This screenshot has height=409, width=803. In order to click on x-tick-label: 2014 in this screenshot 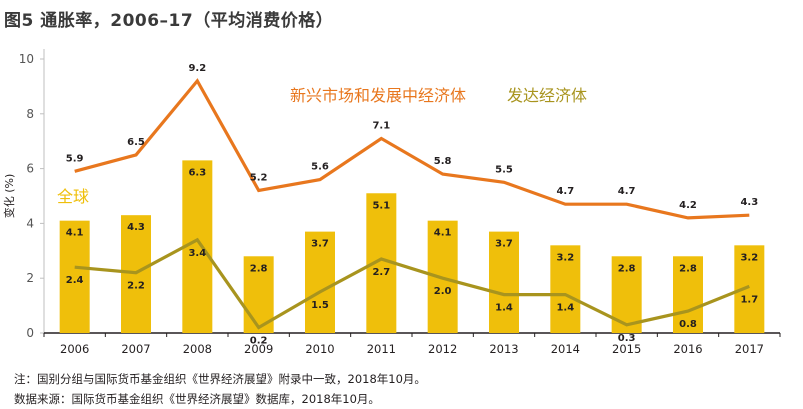, I will do `click(565, 349)`.